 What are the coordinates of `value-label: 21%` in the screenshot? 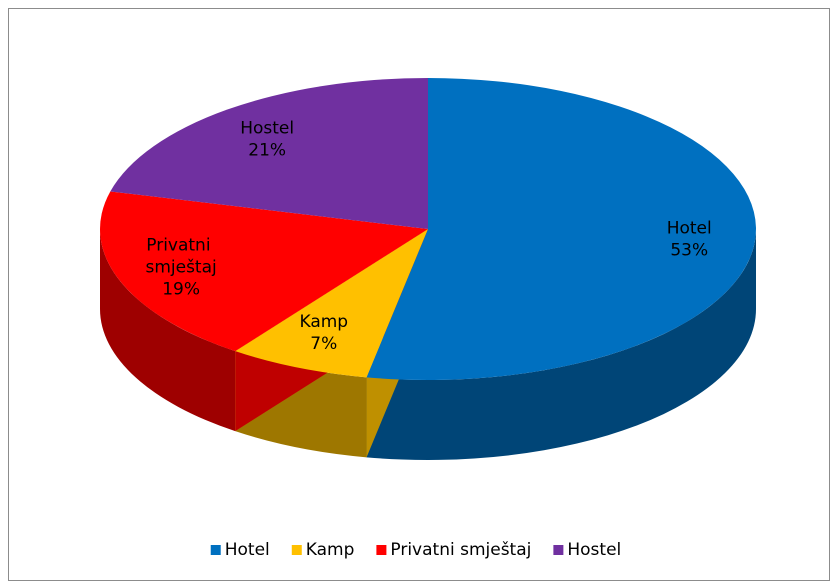 It's located at (267, 151).